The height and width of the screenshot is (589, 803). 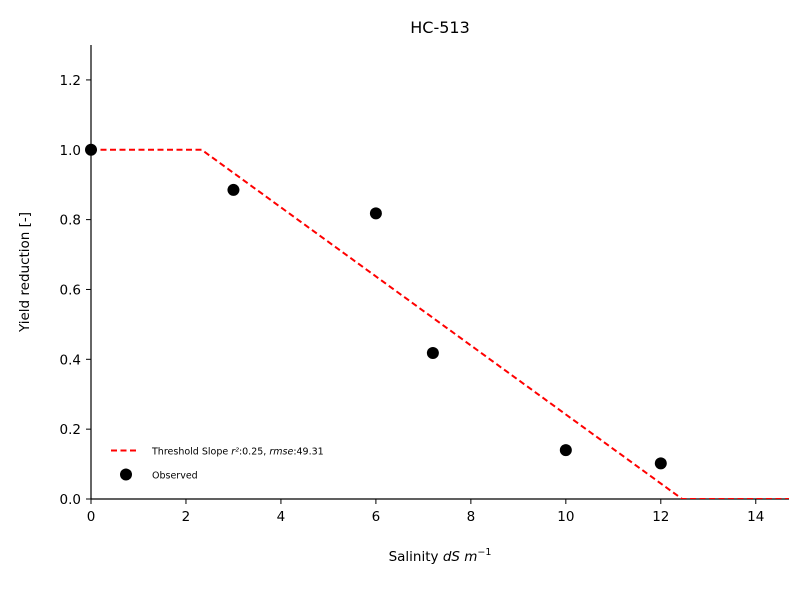 What do you see at coordinates (70, 81) in the screenshot?
I see `y-tick-label: 1.2` at bounding box center [70, 81].